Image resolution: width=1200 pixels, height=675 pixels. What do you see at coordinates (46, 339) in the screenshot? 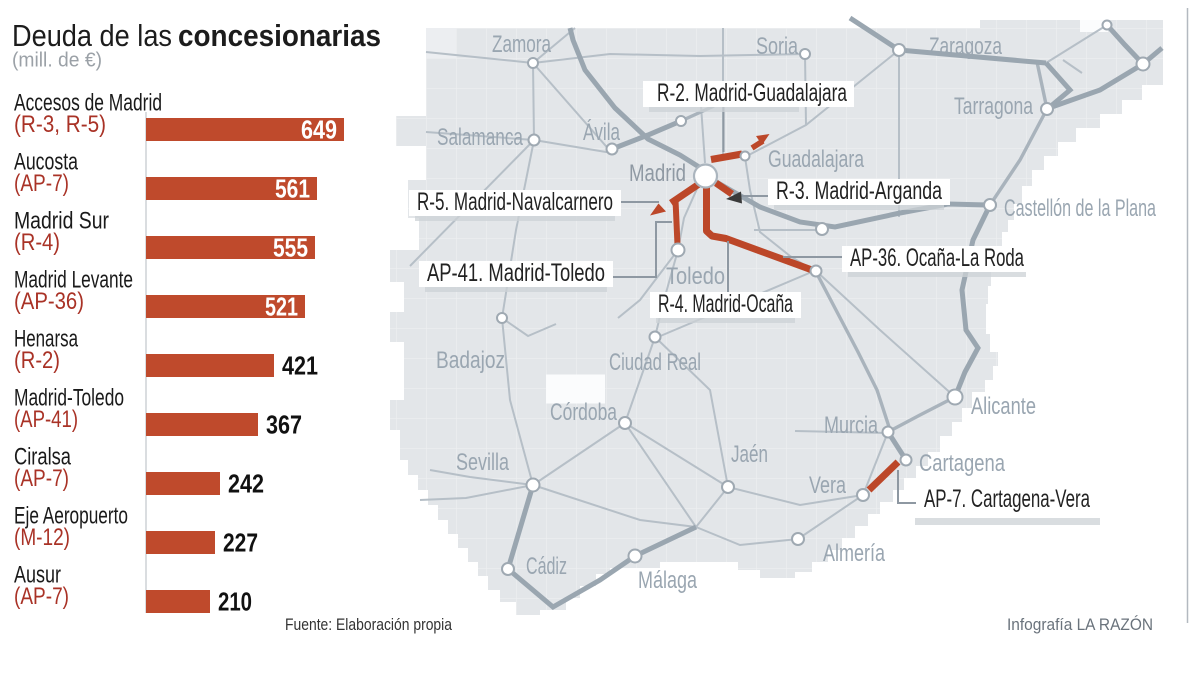
I see `svg-text: Henarsa` at bounding box center [46, 339].